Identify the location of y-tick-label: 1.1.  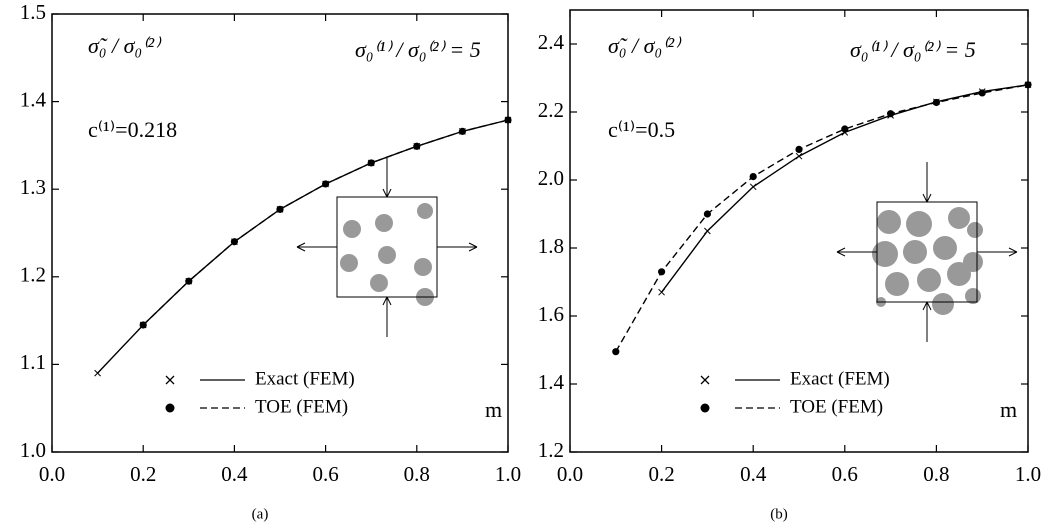
(33, 362).